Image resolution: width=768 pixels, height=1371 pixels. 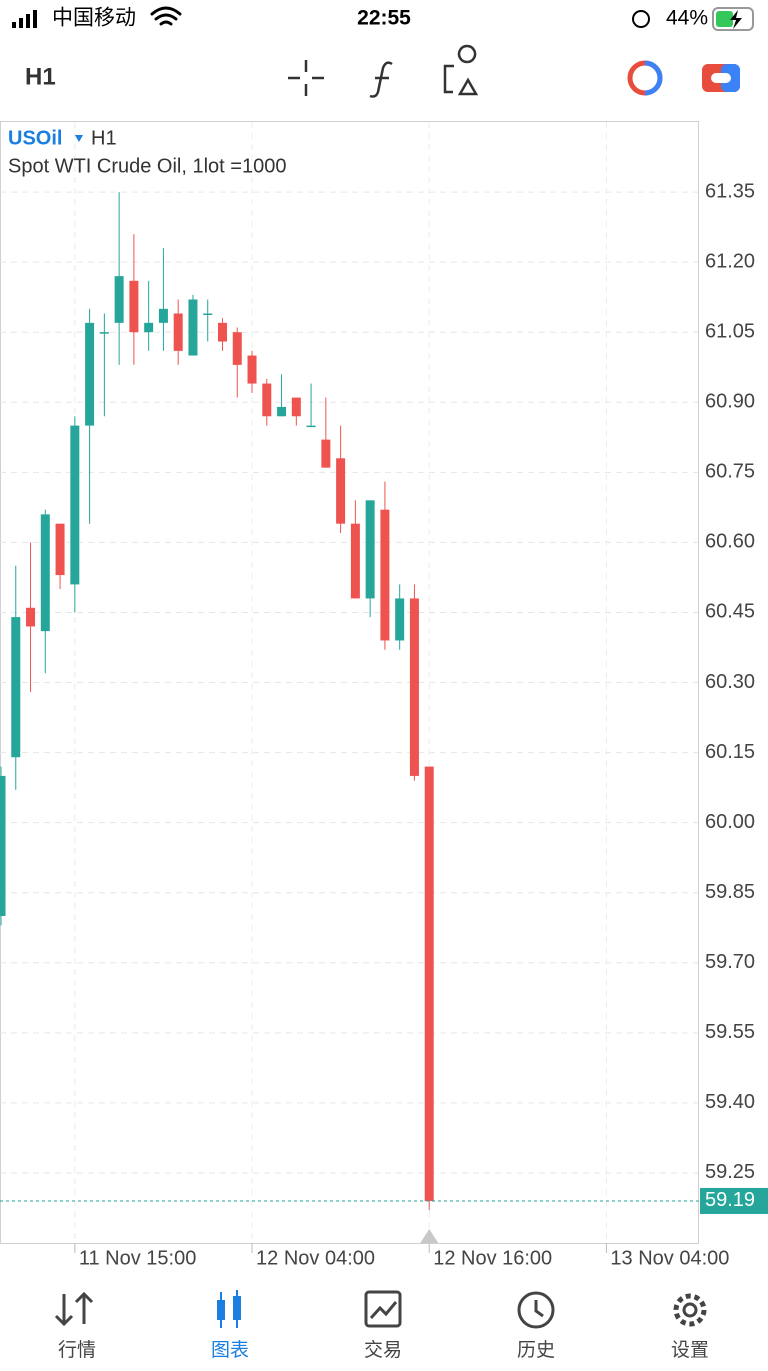 I want to click on indicators-icon, so click(x=381, y=79).